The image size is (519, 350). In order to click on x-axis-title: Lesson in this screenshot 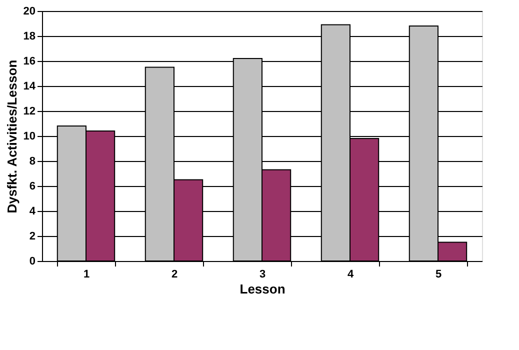, I will do `click(263, 289)`.